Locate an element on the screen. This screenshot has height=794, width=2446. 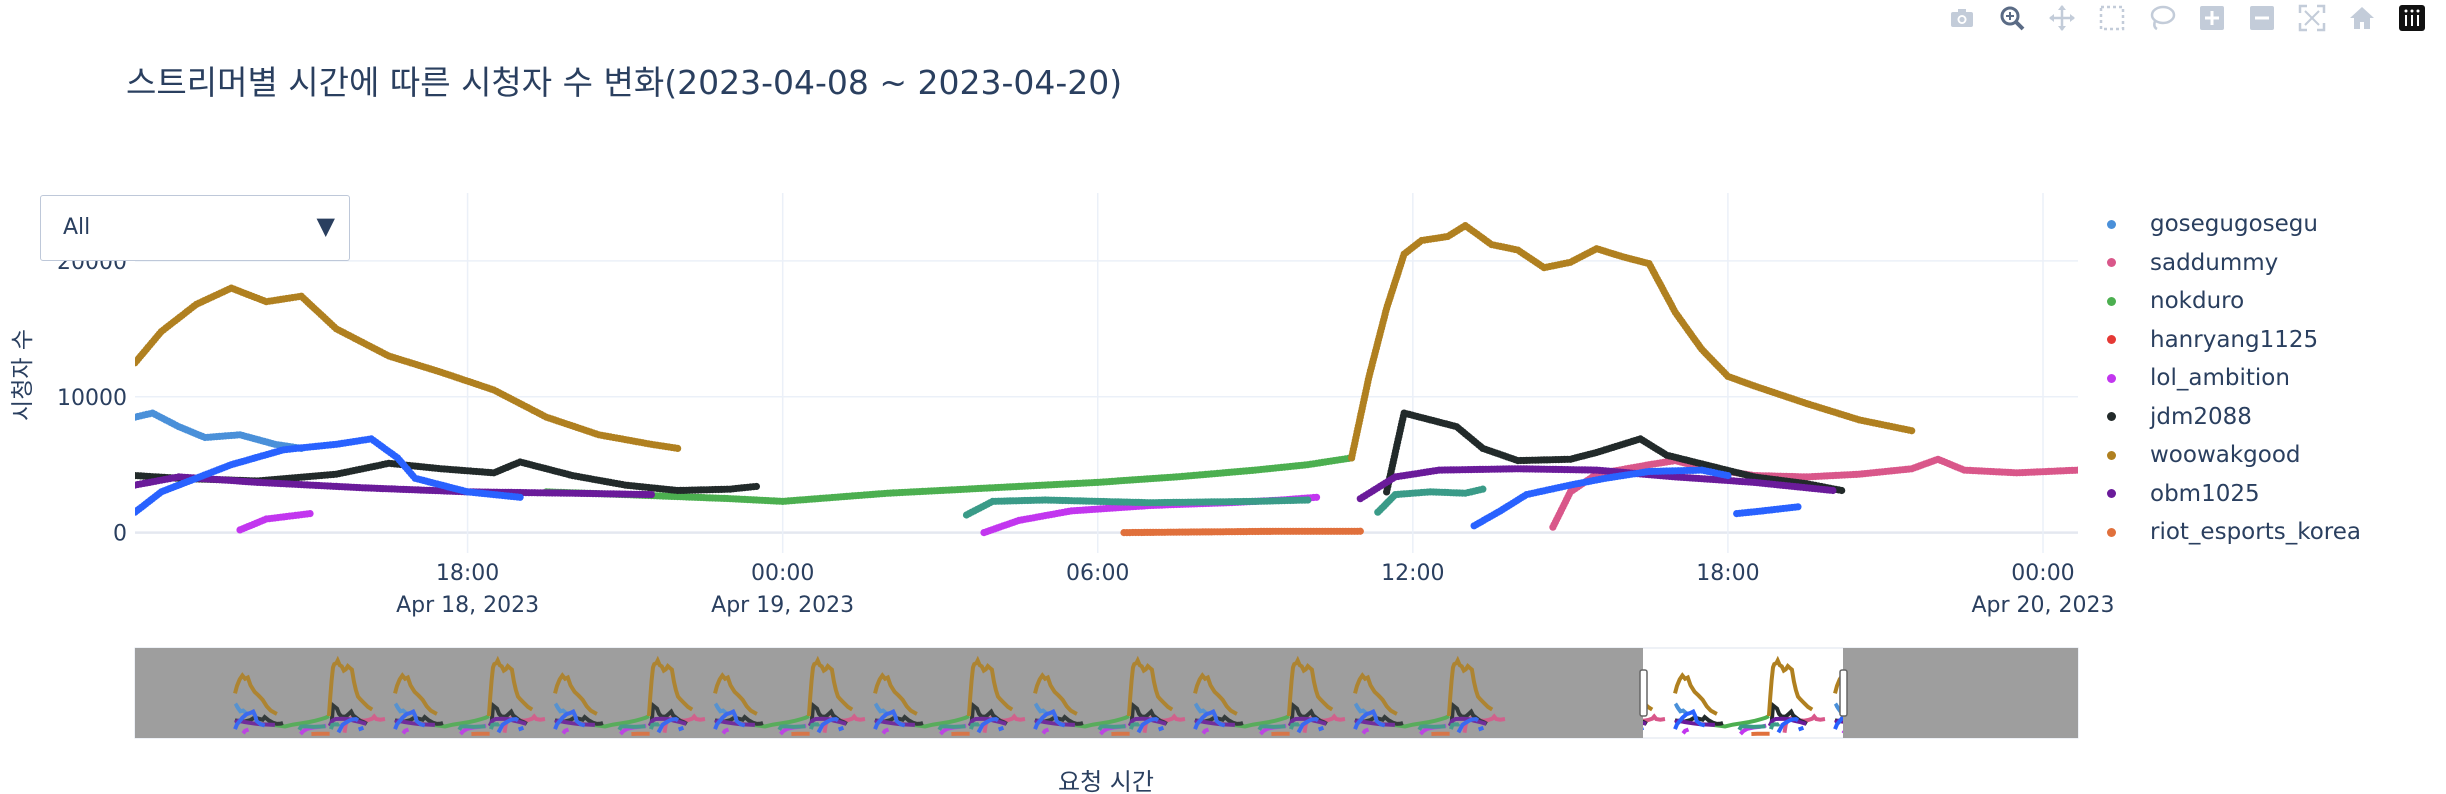
zoom-in-icon is located at coordinates (2212, 18).